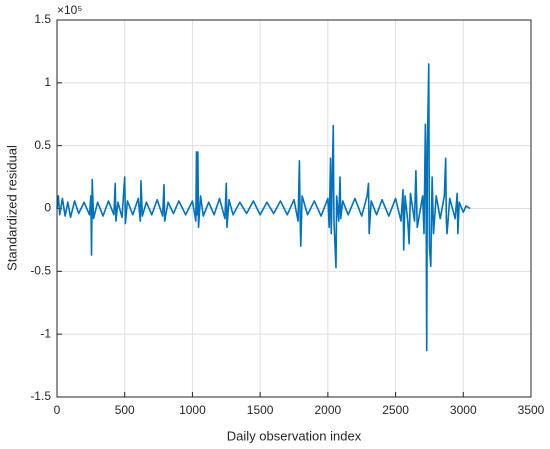  Describe the element at coordinates (192, 410) in the screenshot. I see `x-tick-label: 1000` at that location.